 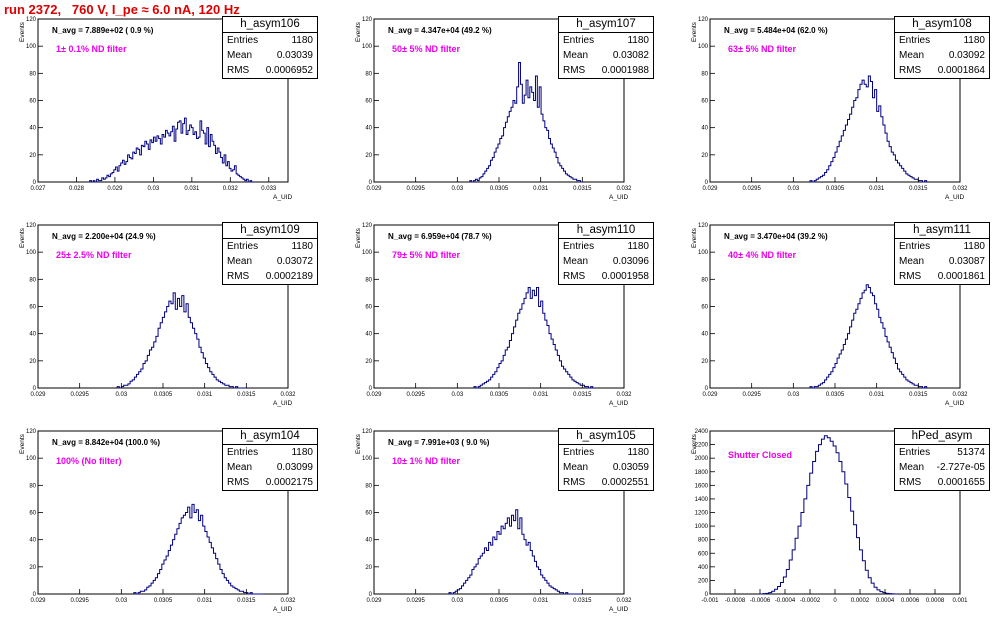 I want to click on x-tick-label: 0, so click(x=835, y=601).